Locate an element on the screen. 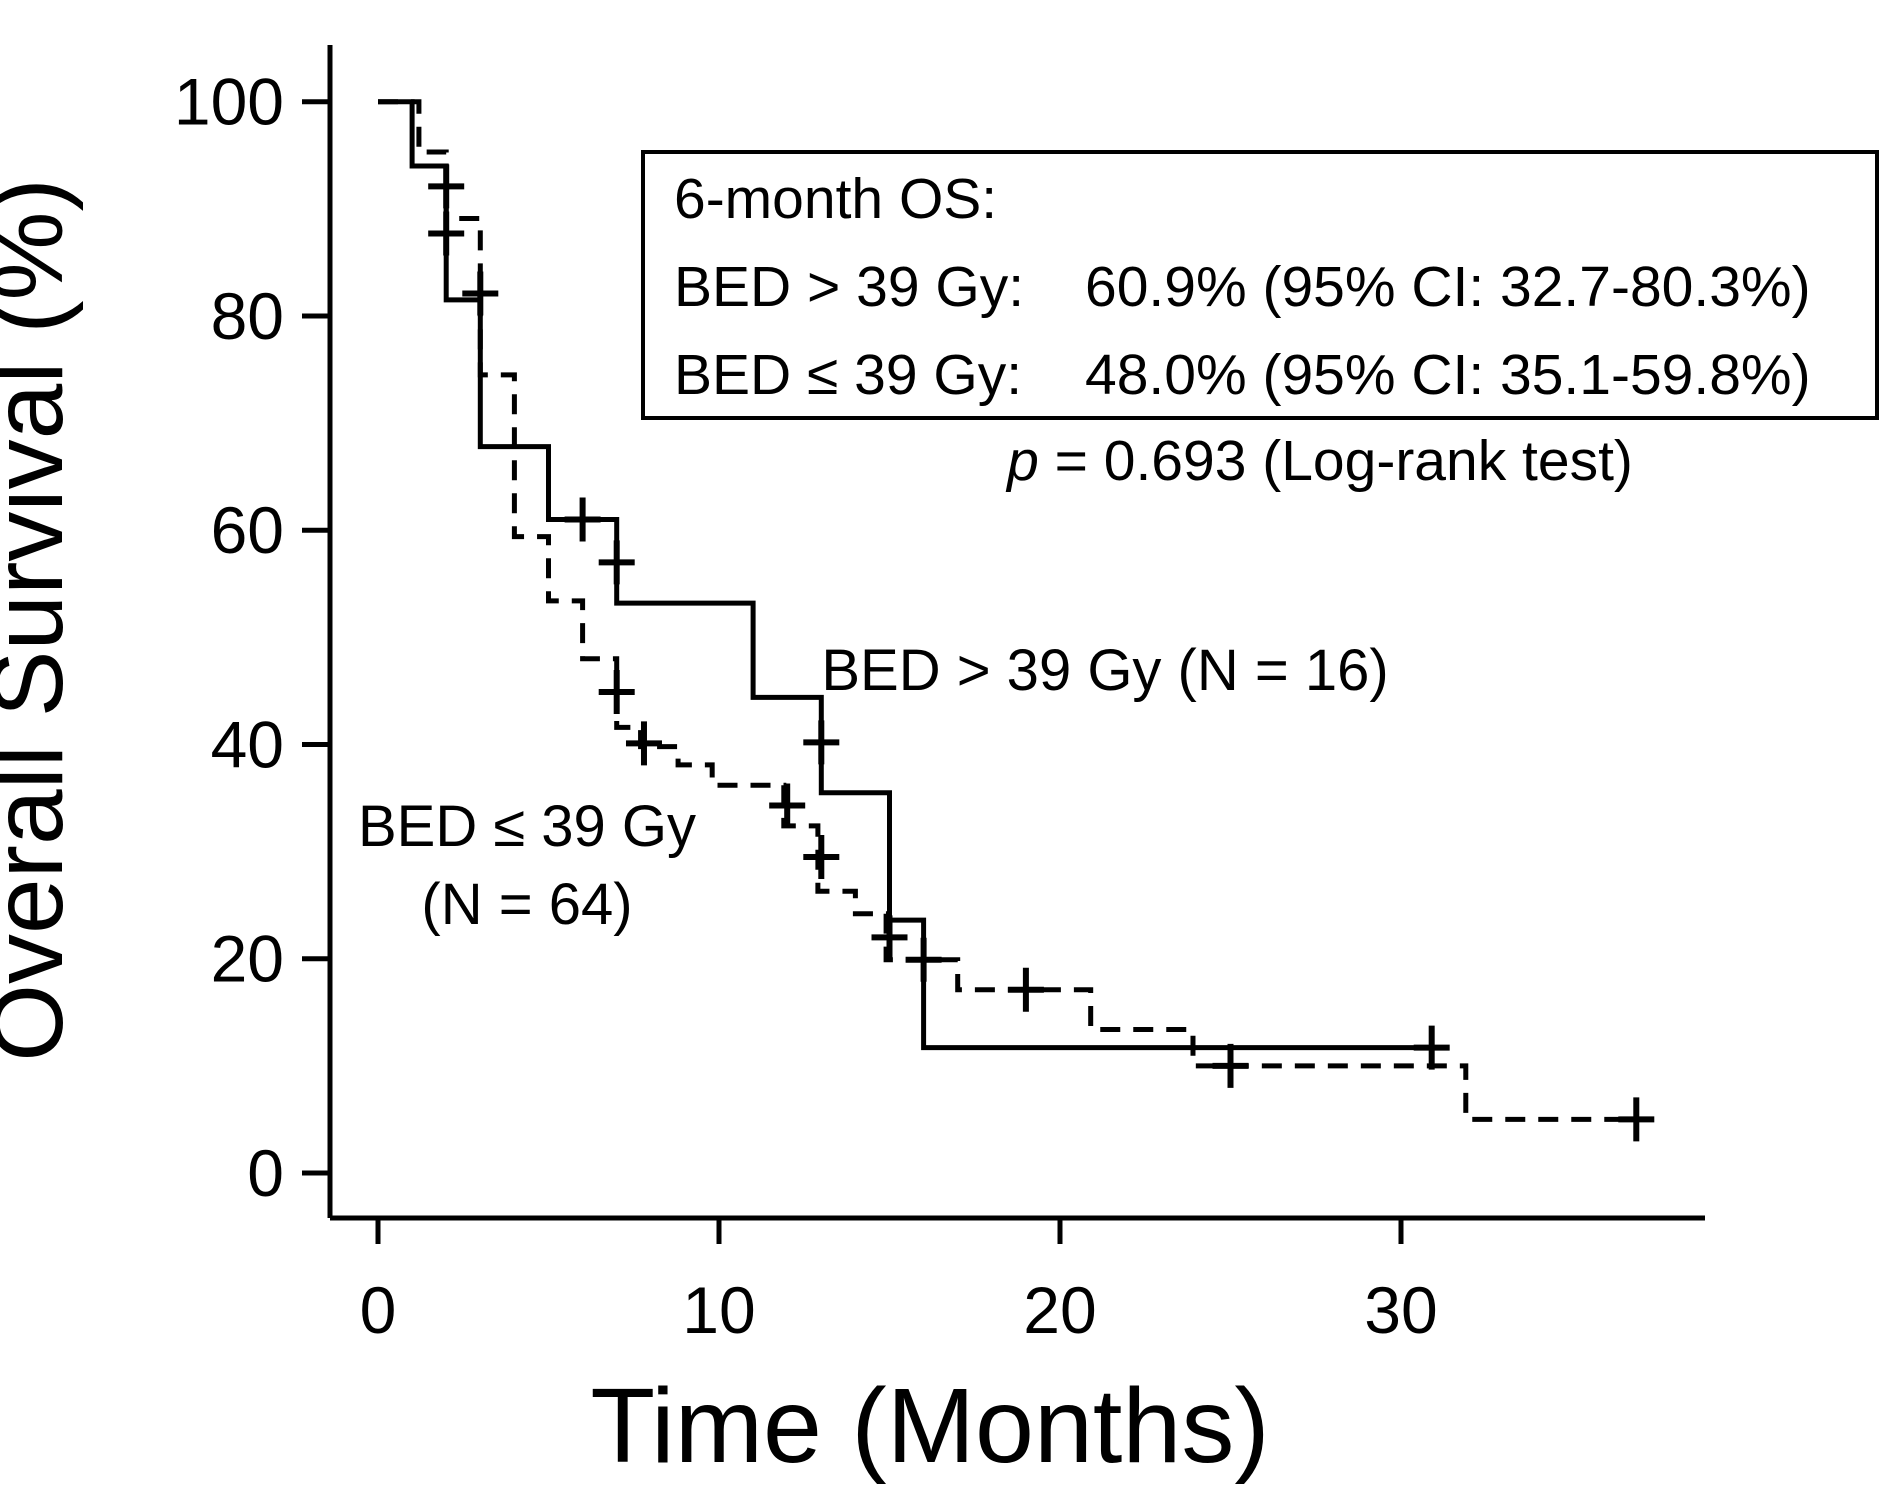 Image resolution: width=1891 pixels, height=1488 pixels. x-tick-label-20: 20 is located at coordinates (1059, 1310).